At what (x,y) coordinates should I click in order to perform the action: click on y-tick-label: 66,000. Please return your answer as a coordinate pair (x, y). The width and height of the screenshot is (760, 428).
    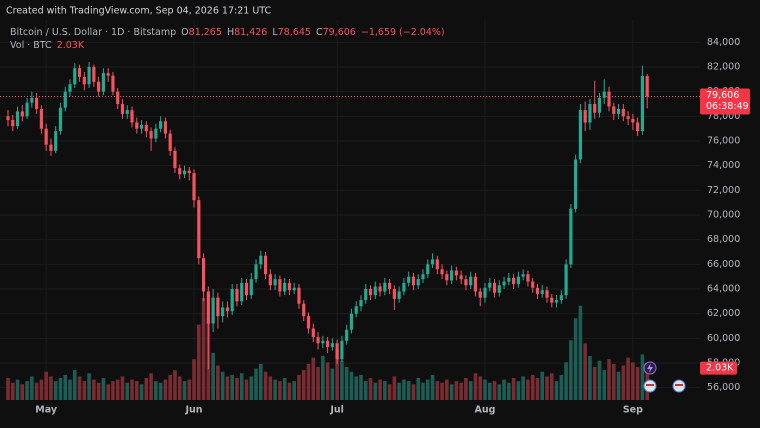
    Looking at the image, I should click on (723, 264).